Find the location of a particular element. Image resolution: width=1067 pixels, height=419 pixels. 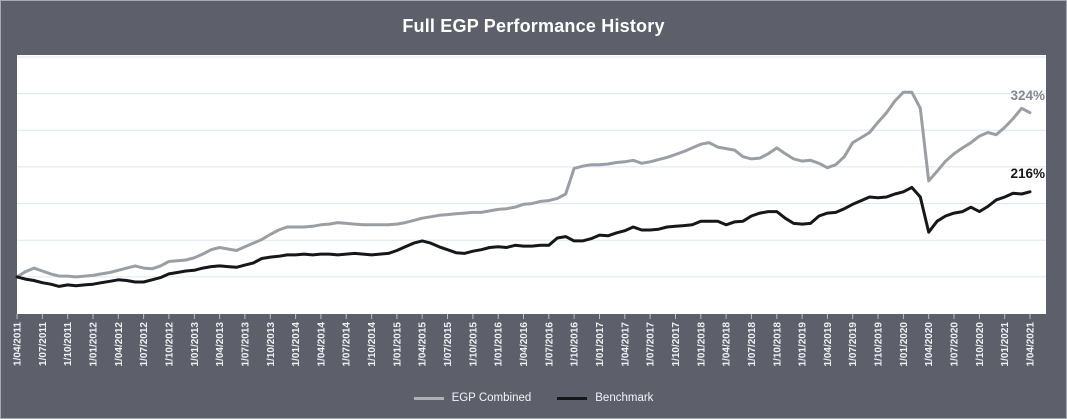

x-axis-tick-label: 1/10/2016 is located at coordinates (575, 344).